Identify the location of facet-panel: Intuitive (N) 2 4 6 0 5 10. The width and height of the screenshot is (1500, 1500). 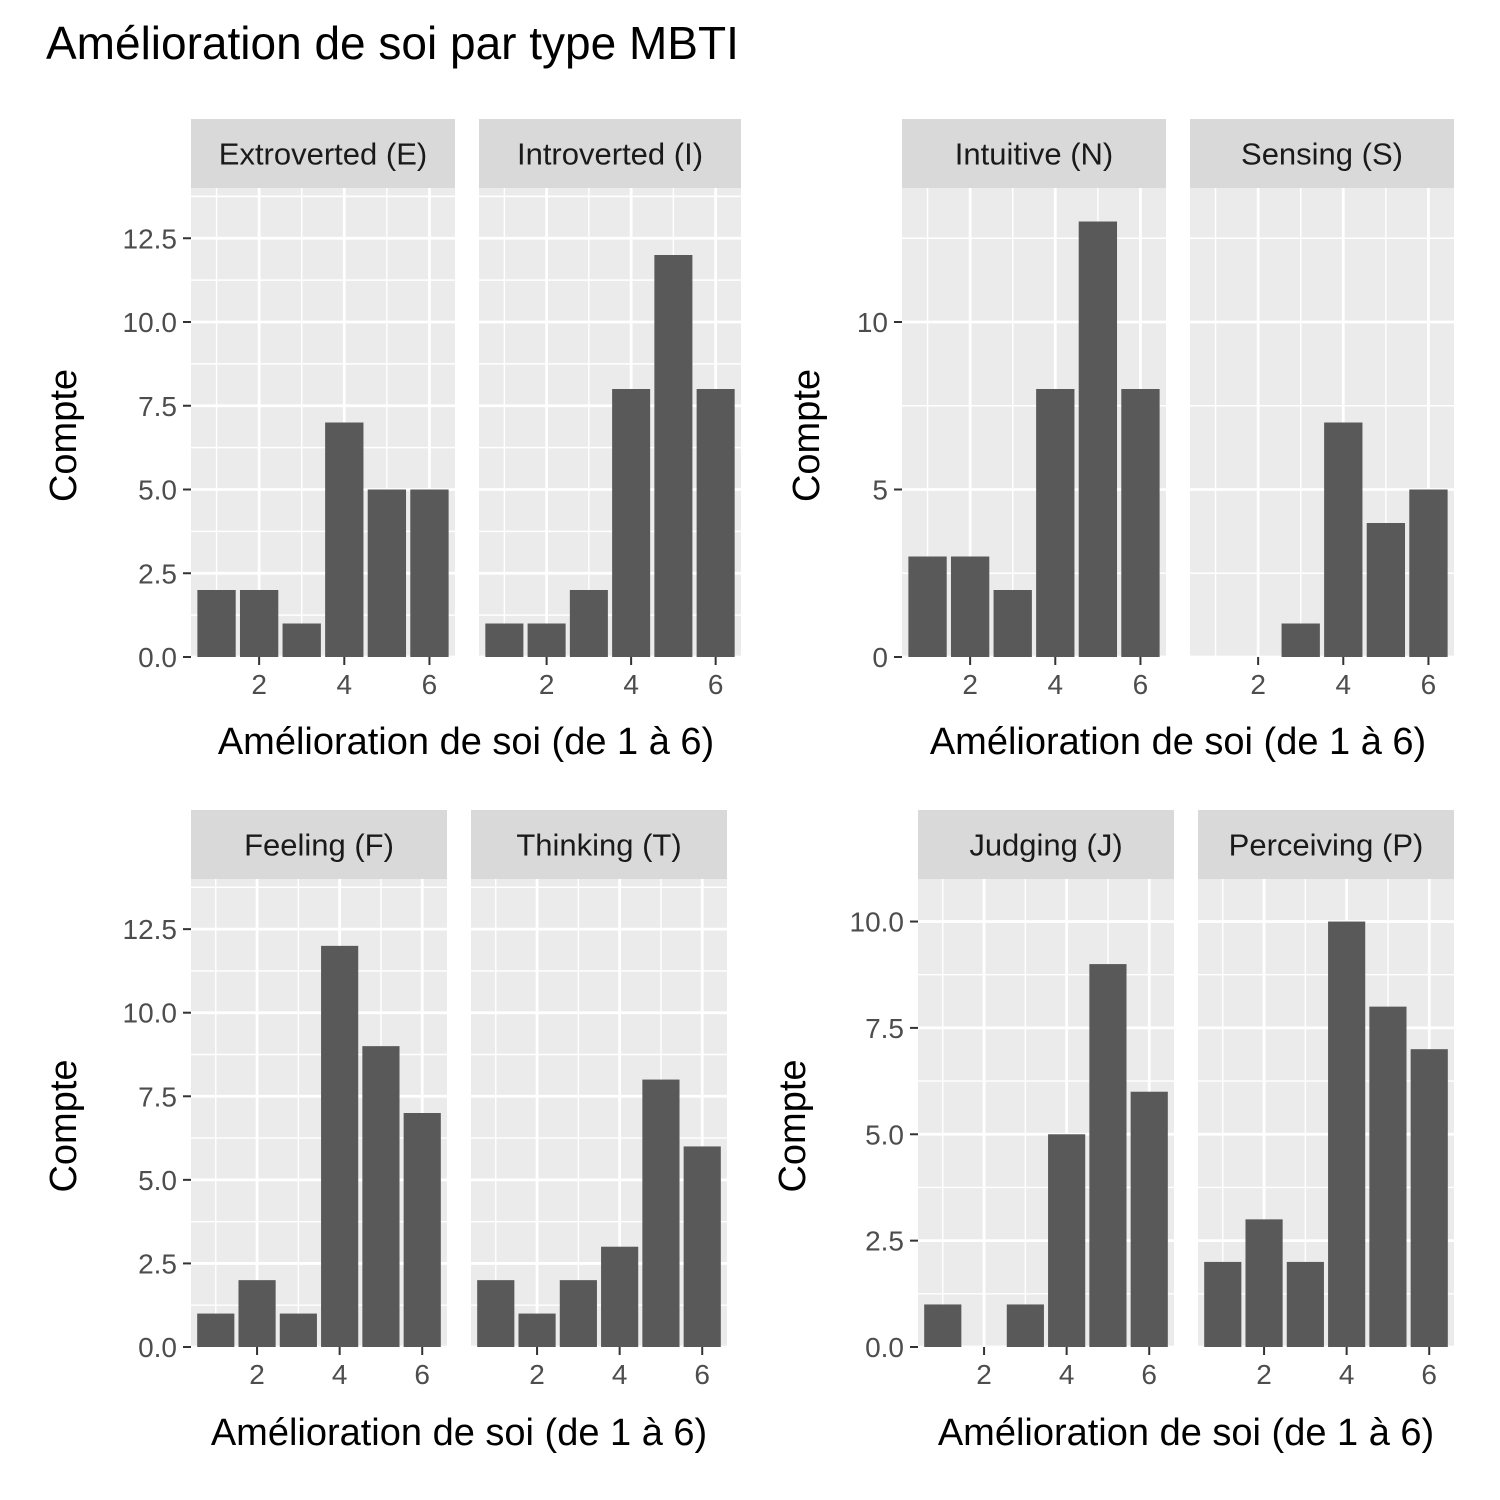
(1011, 409).